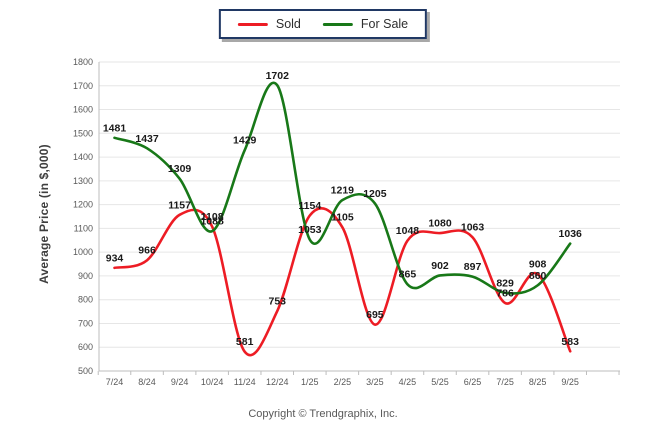 Image resolution: width=646 pixels, height=434 pixels. What do you see at coordinates (343, 191) in the screenshot?
I see `data-label-for-sale: 1219` at bounding box center [343, 191].